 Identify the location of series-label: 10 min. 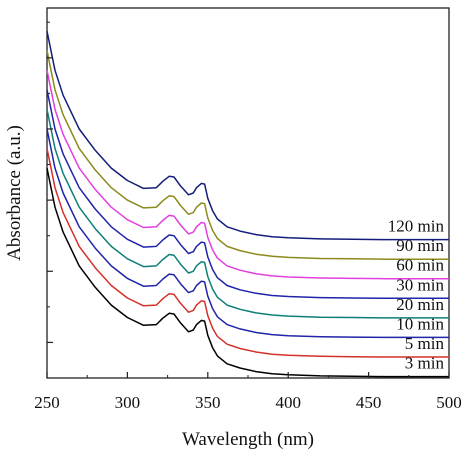
(420, 323).